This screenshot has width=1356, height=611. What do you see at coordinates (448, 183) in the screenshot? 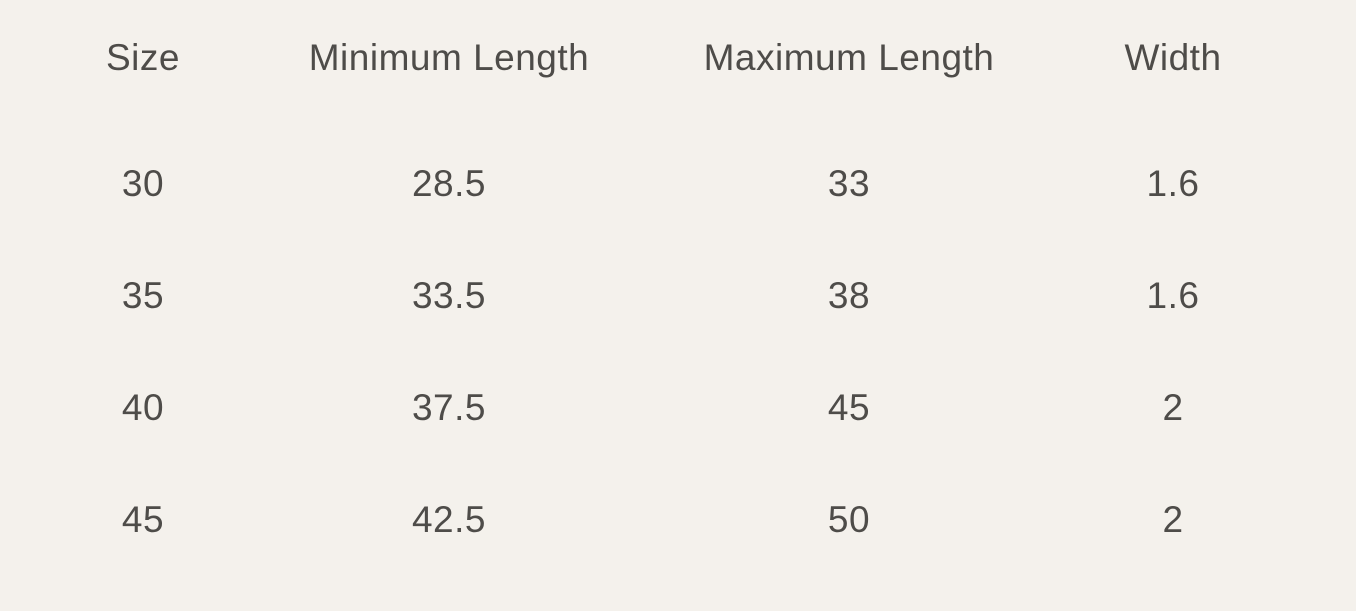
I see `cell-minimum-length: 28.5` at bounding box center [448, 183].